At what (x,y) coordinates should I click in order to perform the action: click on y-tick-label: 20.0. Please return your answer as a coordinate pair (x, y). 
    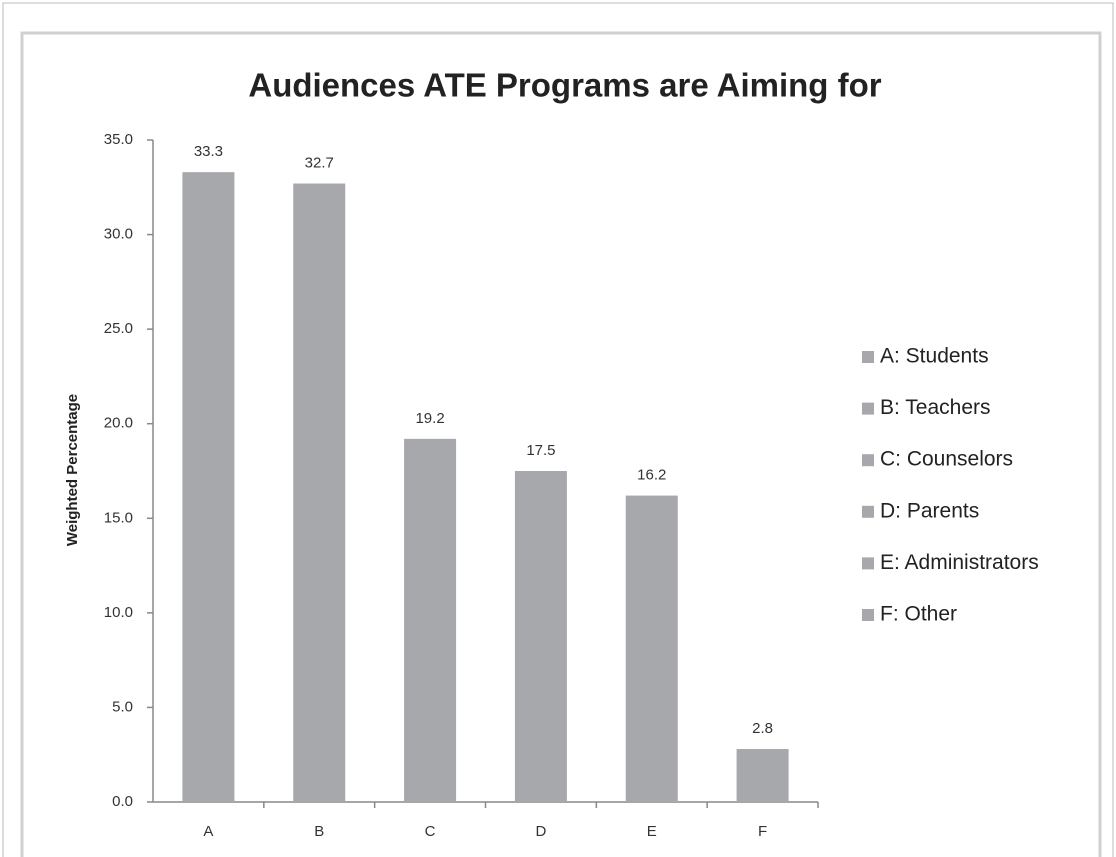
    Looking at the image, I should click on (118, 423).